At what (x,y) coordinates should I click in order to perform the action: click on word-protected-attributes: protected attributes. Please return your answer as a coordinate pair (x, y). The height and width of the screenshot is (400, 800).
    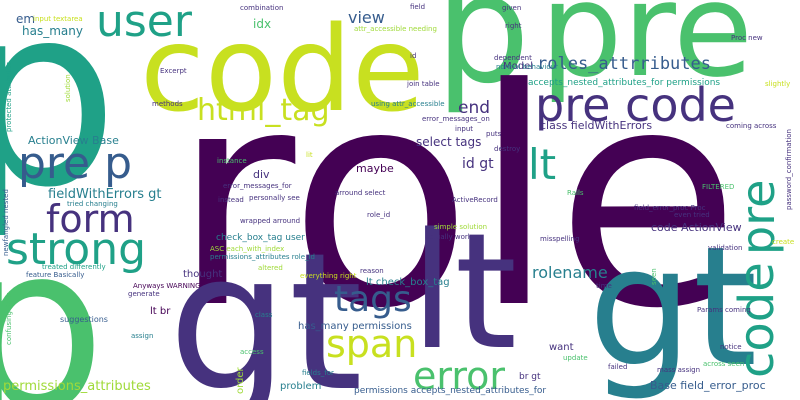
    Looking at the image, I should click on (9, 96).